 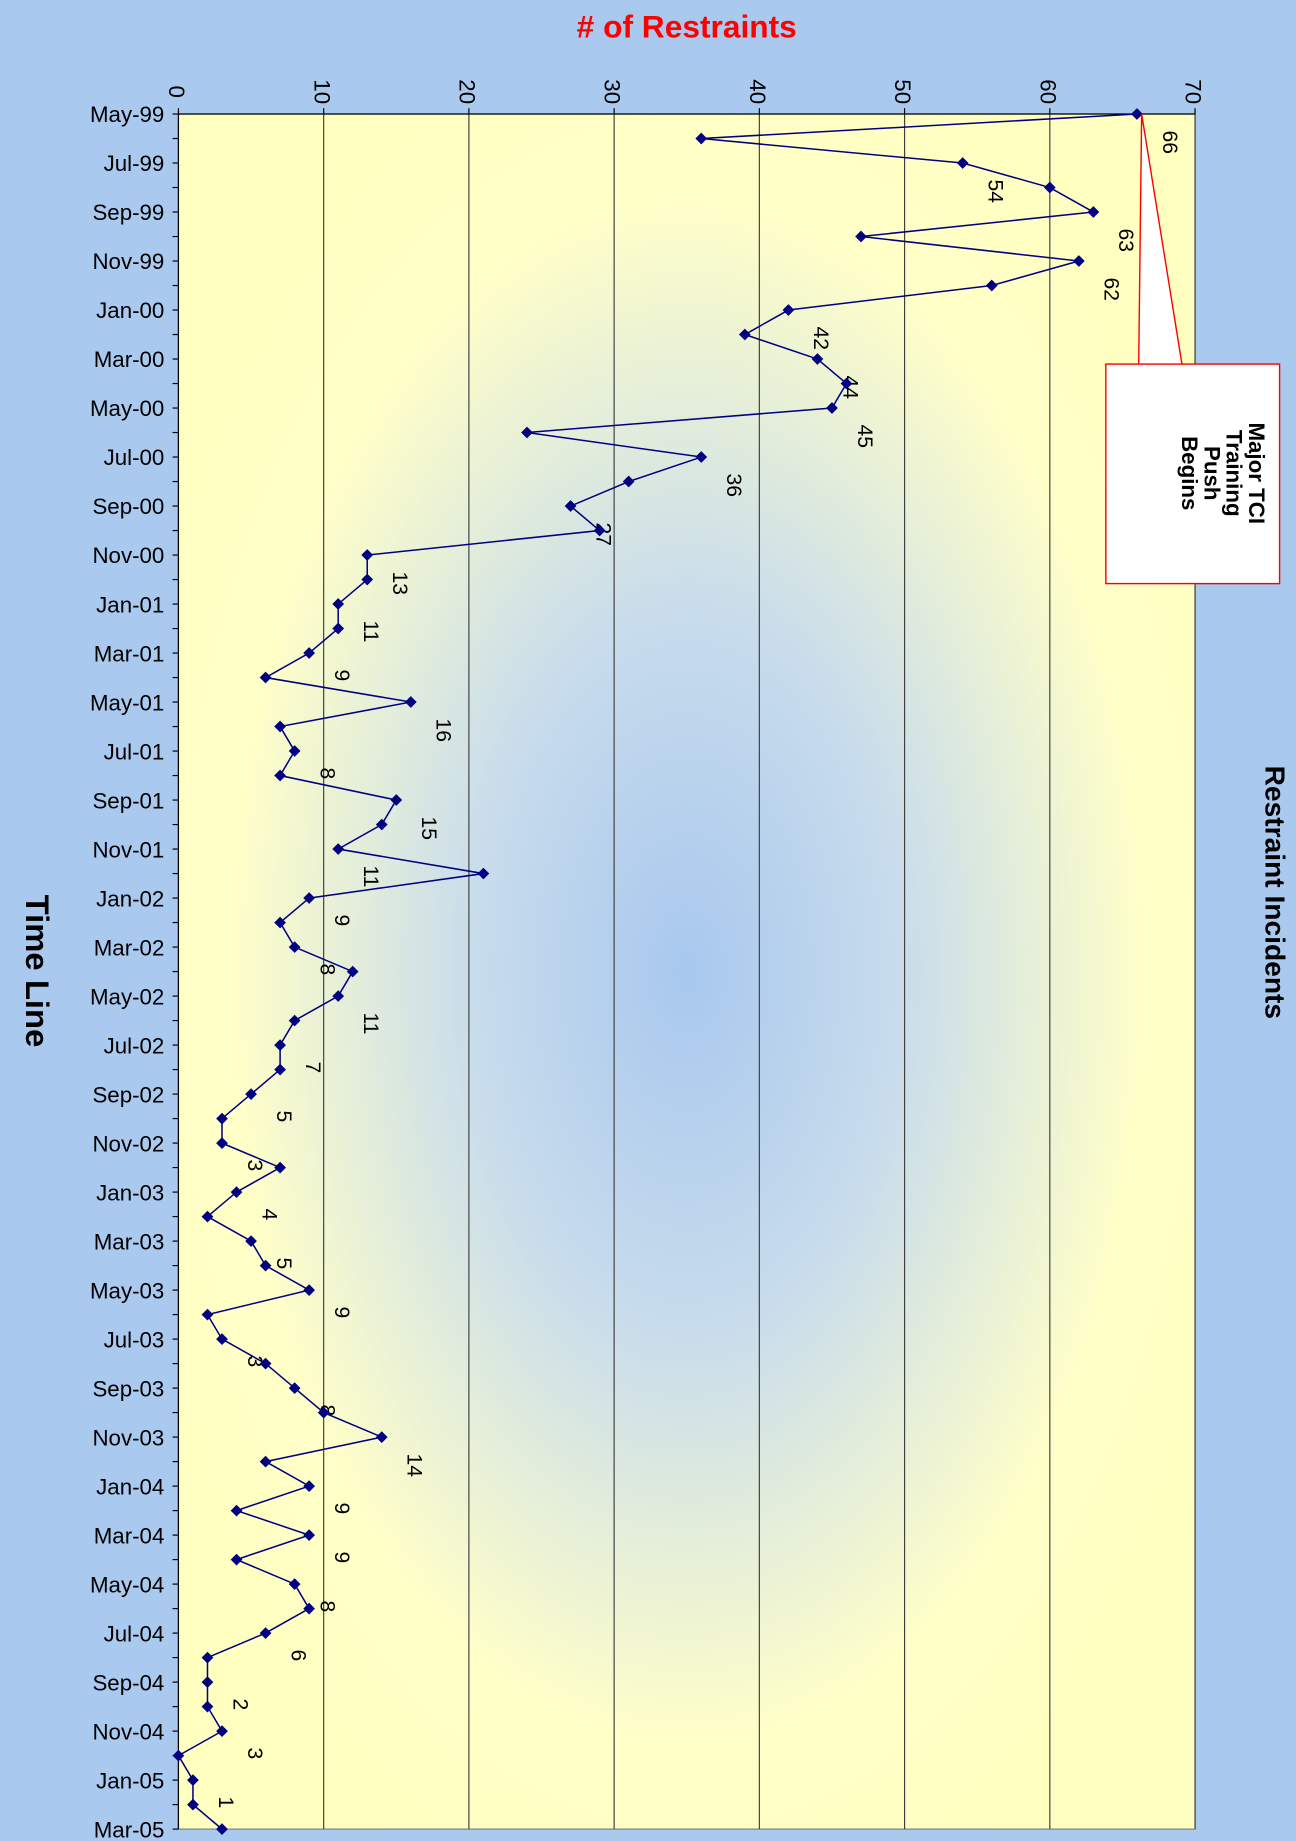 What do you see at coordinates (128, 212) in the screenshot?
I see `x-tick-label: Sep-99` at bounding box center [128, 212].